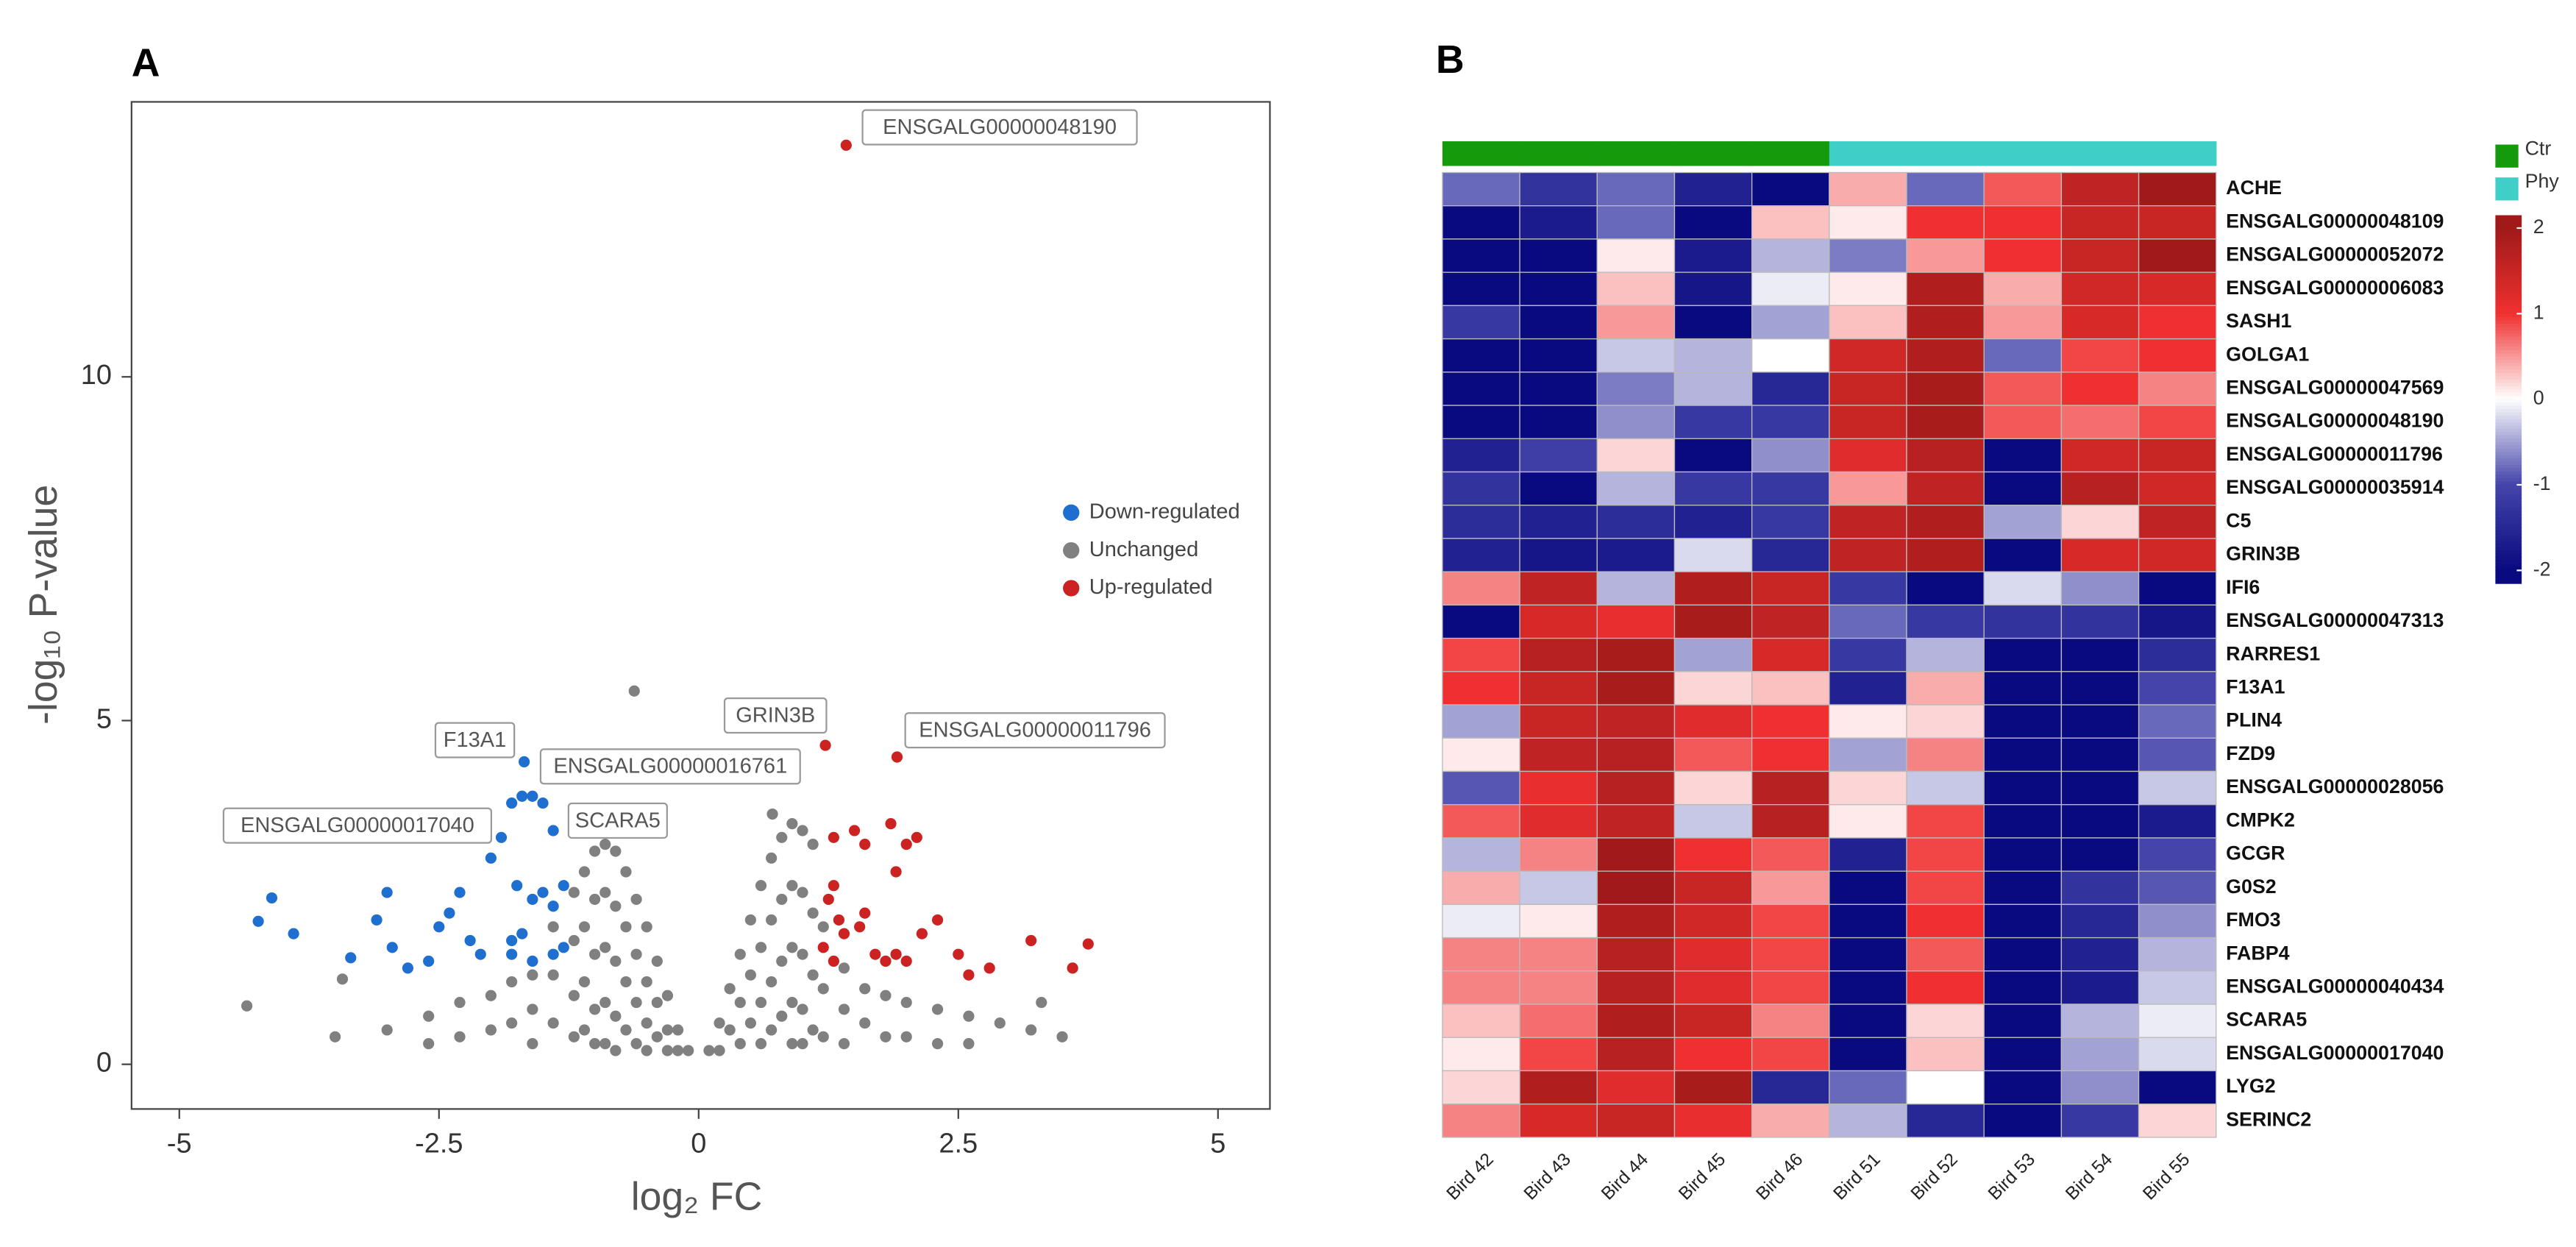 The image size is (2576, 1247). Describe the element at coordinates (2335, 487) in the screenshot. I see `row-label: ENSGALG00000035914` at that location.